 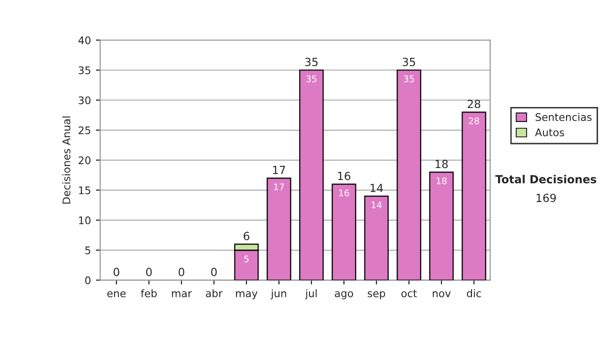 What do you see at coordinates (376, 188) in the screenshot?
I see `total-label: 14` at bounding box center [376, 188].